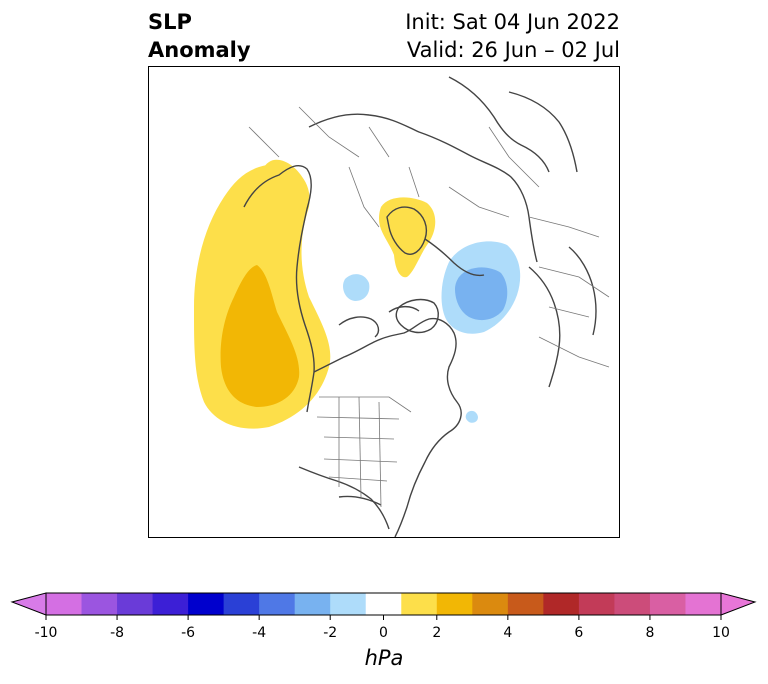  Describe the element at coordinates (407, 237) in the screenshot. I see `scandinavia-high` at that location.